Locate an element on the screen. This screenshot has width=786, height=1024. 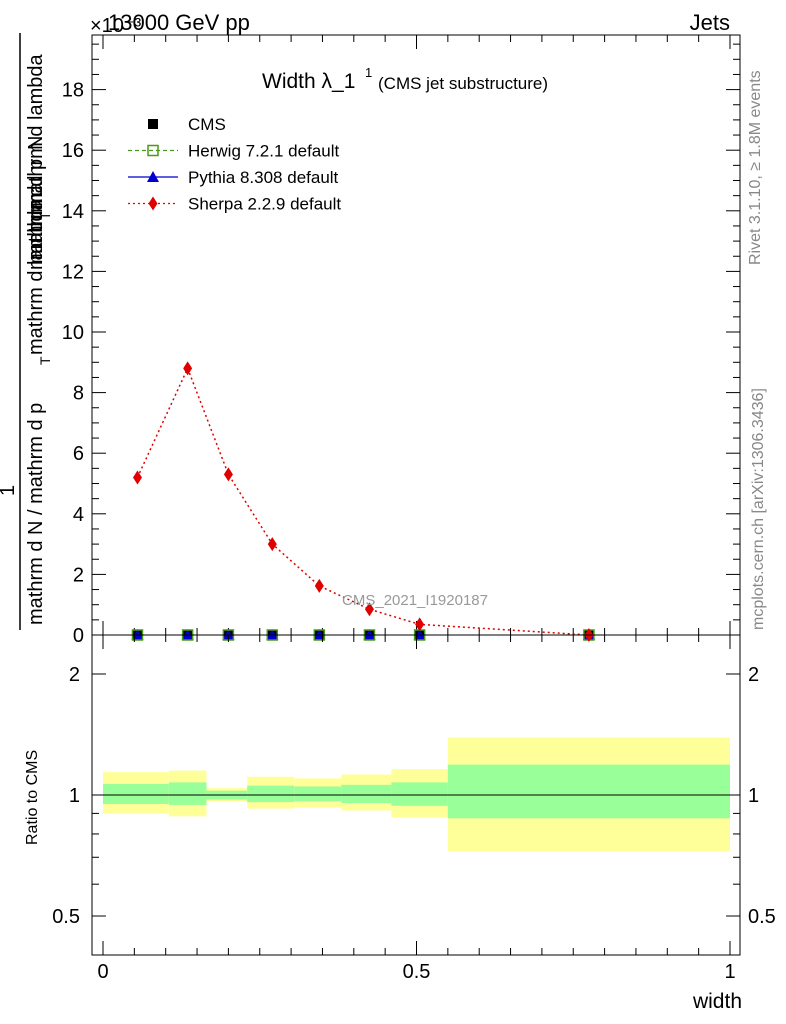
legend-label: Sherpa 2.2.9 default is located at coordinates (264, 204).